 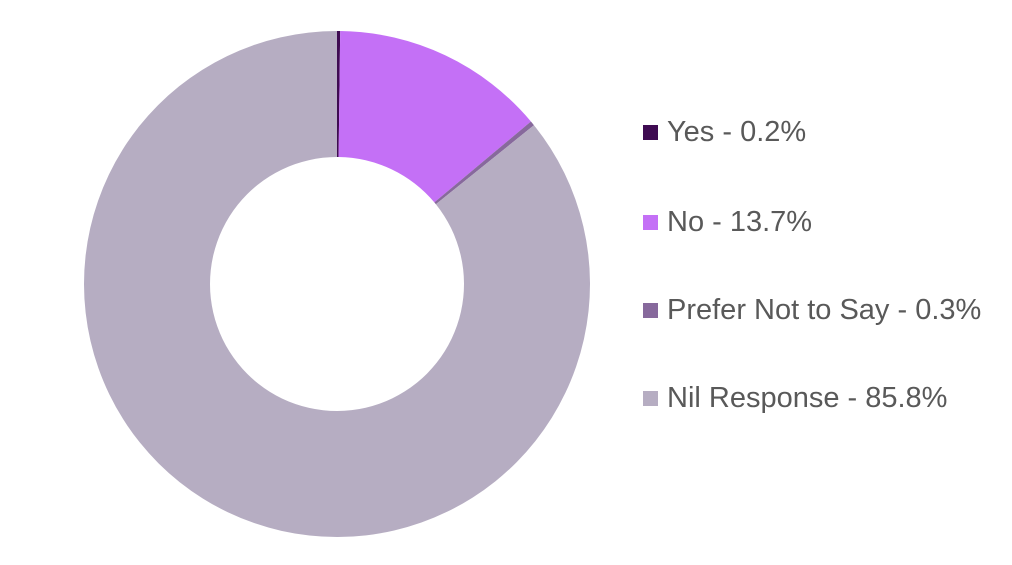 What do you see at coordinates (740, 222) in the screenshot?
I see `legend-label: No - 13.7%` at bounding box center [740, 222].